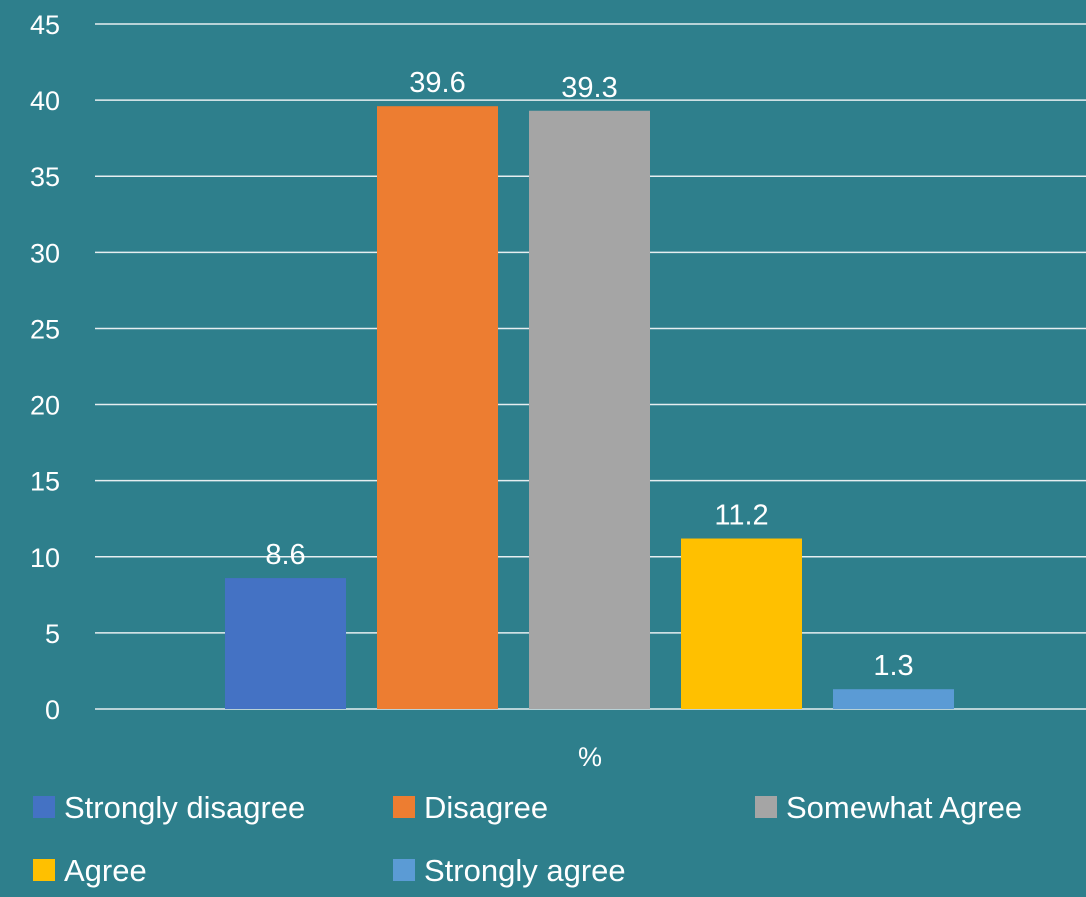 This screenshot has height=897, width=1086. I want to click on data-label-strongly-agree: 1.3, so click(893, 666).